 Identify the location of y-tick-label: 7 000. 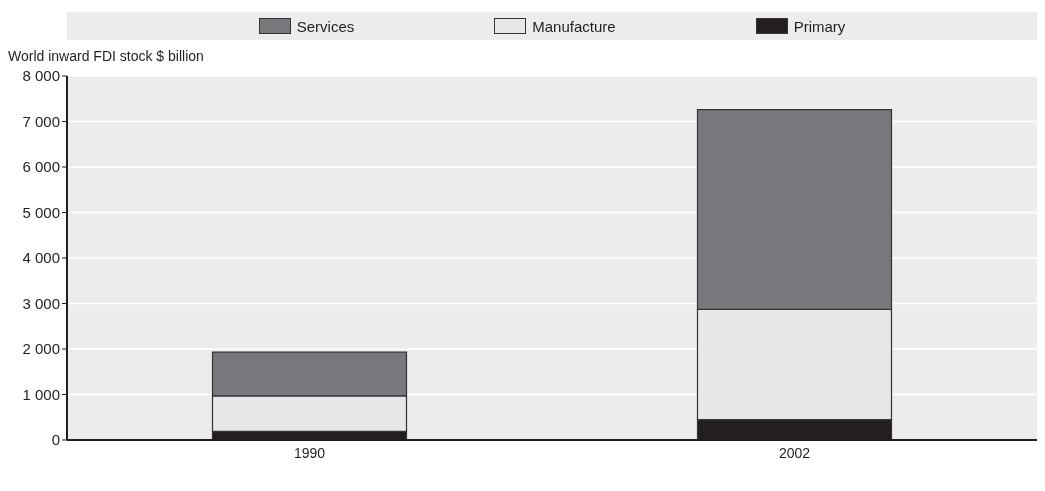
(41, 121).